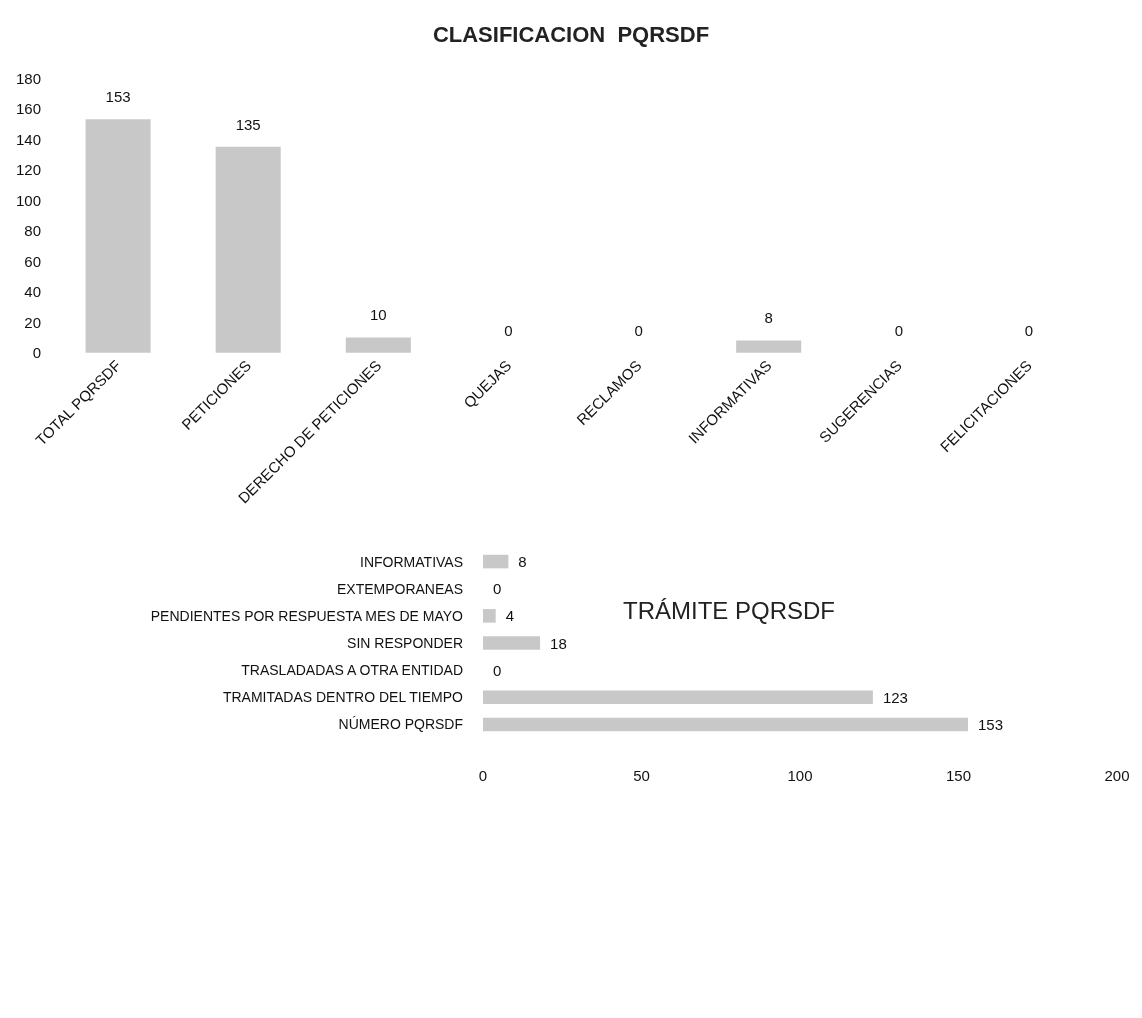 Image resolution: width=1142 pixels, height=1018 pixels. What do you see at coordinates (248, 124) in the screenshot?
I see `data-label: 135` at bounding box center [248, 124].